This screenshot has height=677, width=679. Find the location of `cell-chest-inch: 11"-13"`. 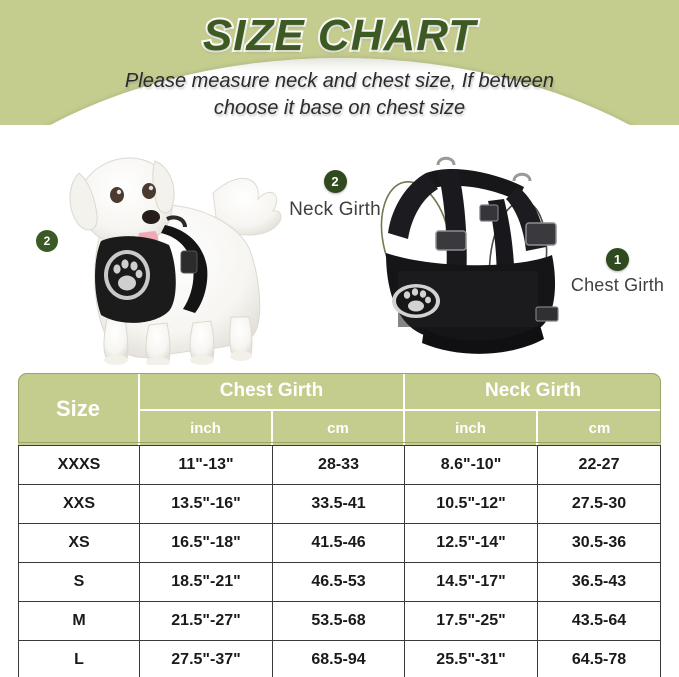

cell-chest-inch: 11"-13" is located at coordinates (206, 464).